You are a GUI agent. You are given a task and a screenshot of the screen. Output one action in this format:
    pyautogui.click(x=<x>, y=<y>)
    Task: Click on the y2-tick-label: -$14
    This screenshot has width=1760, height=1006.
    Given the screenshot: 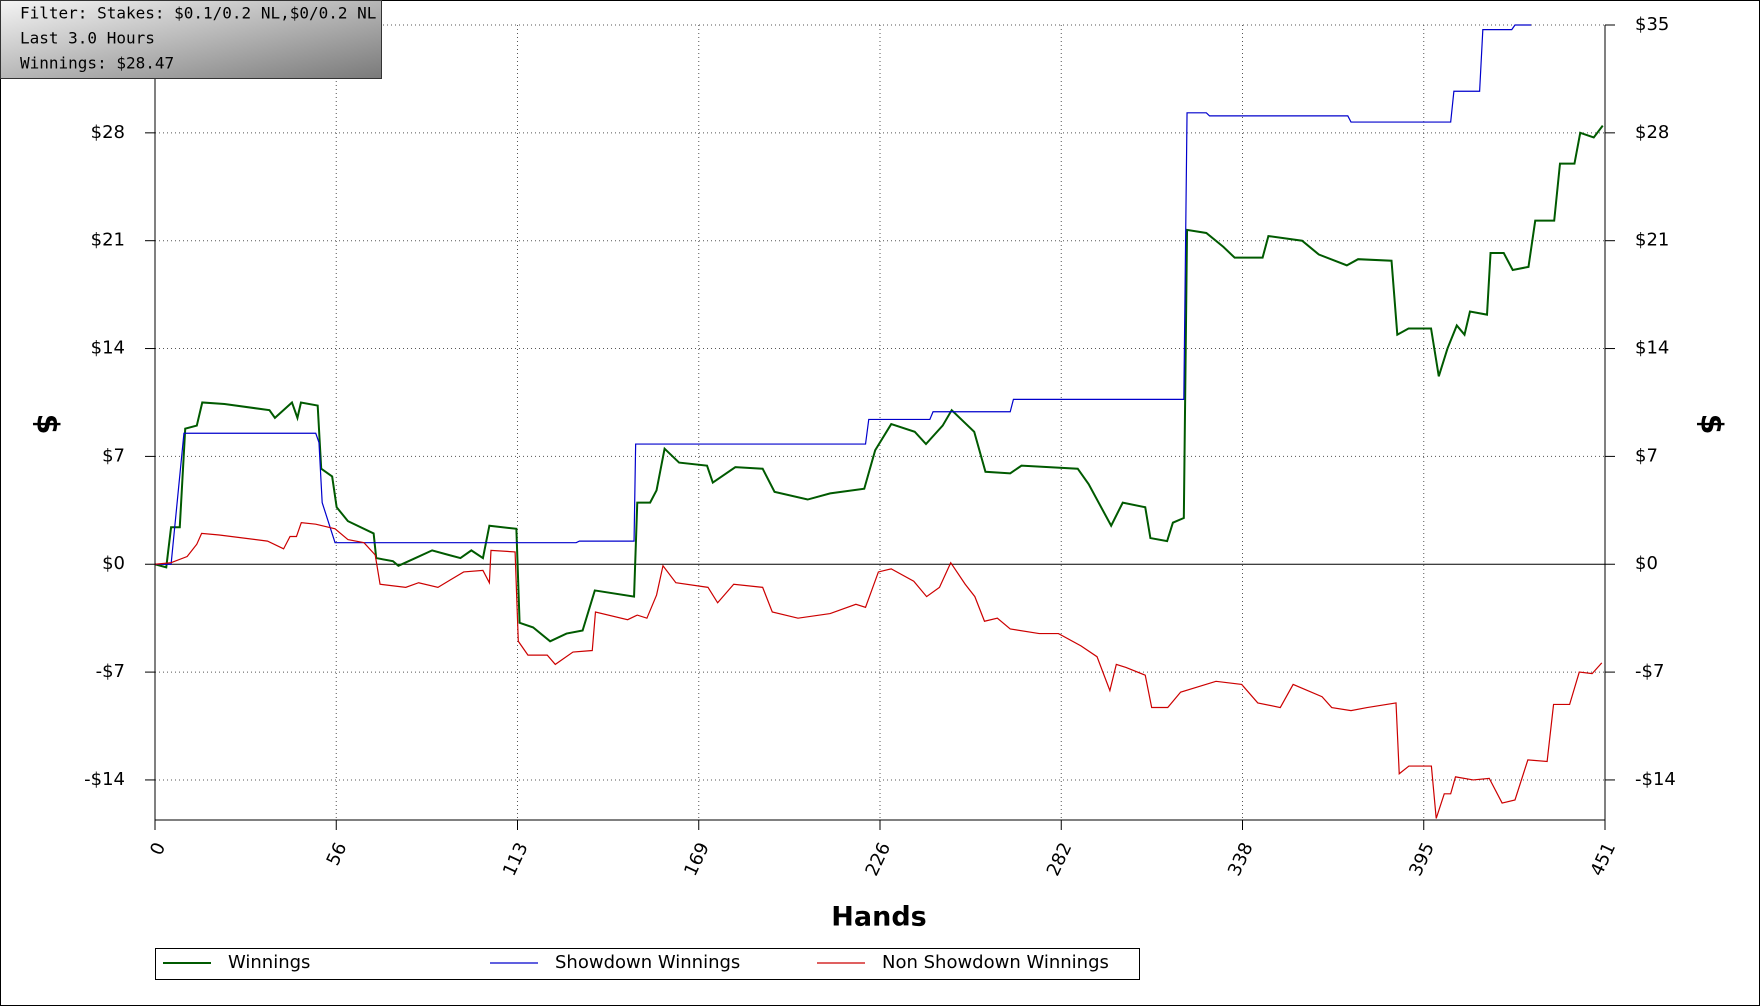 What is the action you would take?
    pyautogui.click(x=1655, y=779)
    